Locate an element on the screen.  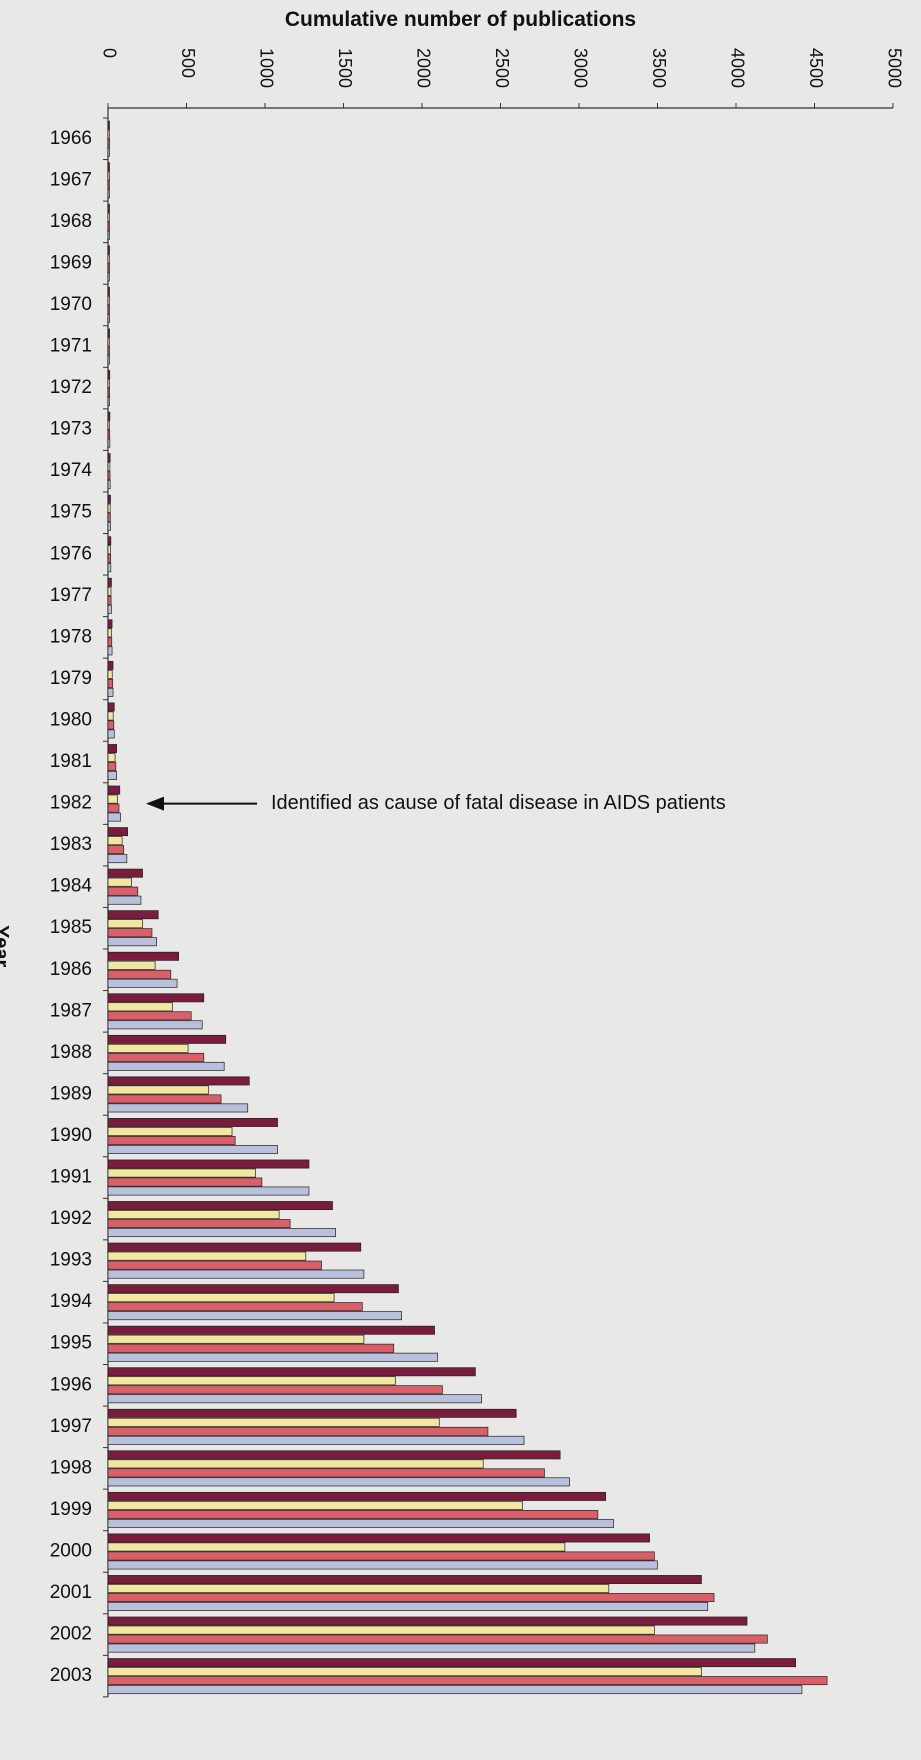
y-tick-label: 1988 is located at coordinates (71, 1052).